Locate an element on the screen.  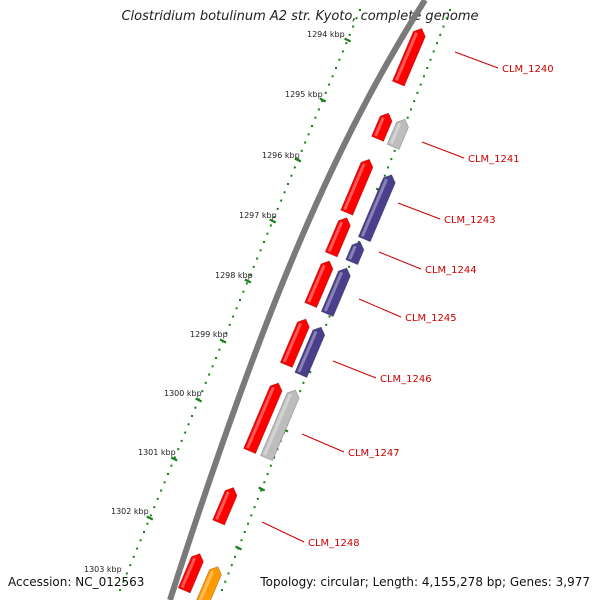
tick-label: 1300 kbp is located at coordinates (183, 393).